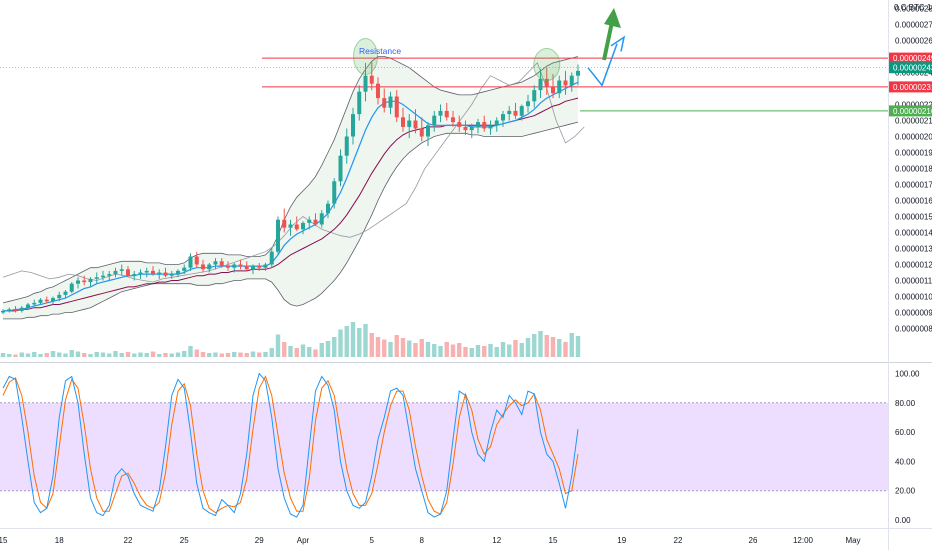 This screenshot has width=932, height=550. What do you see at coordinates (907, 448) in the screenshot?
I see `stochastic-axis: 100.00 80.00 60.00 40.00 20.00 0.00` at bounding box center [907, 448].